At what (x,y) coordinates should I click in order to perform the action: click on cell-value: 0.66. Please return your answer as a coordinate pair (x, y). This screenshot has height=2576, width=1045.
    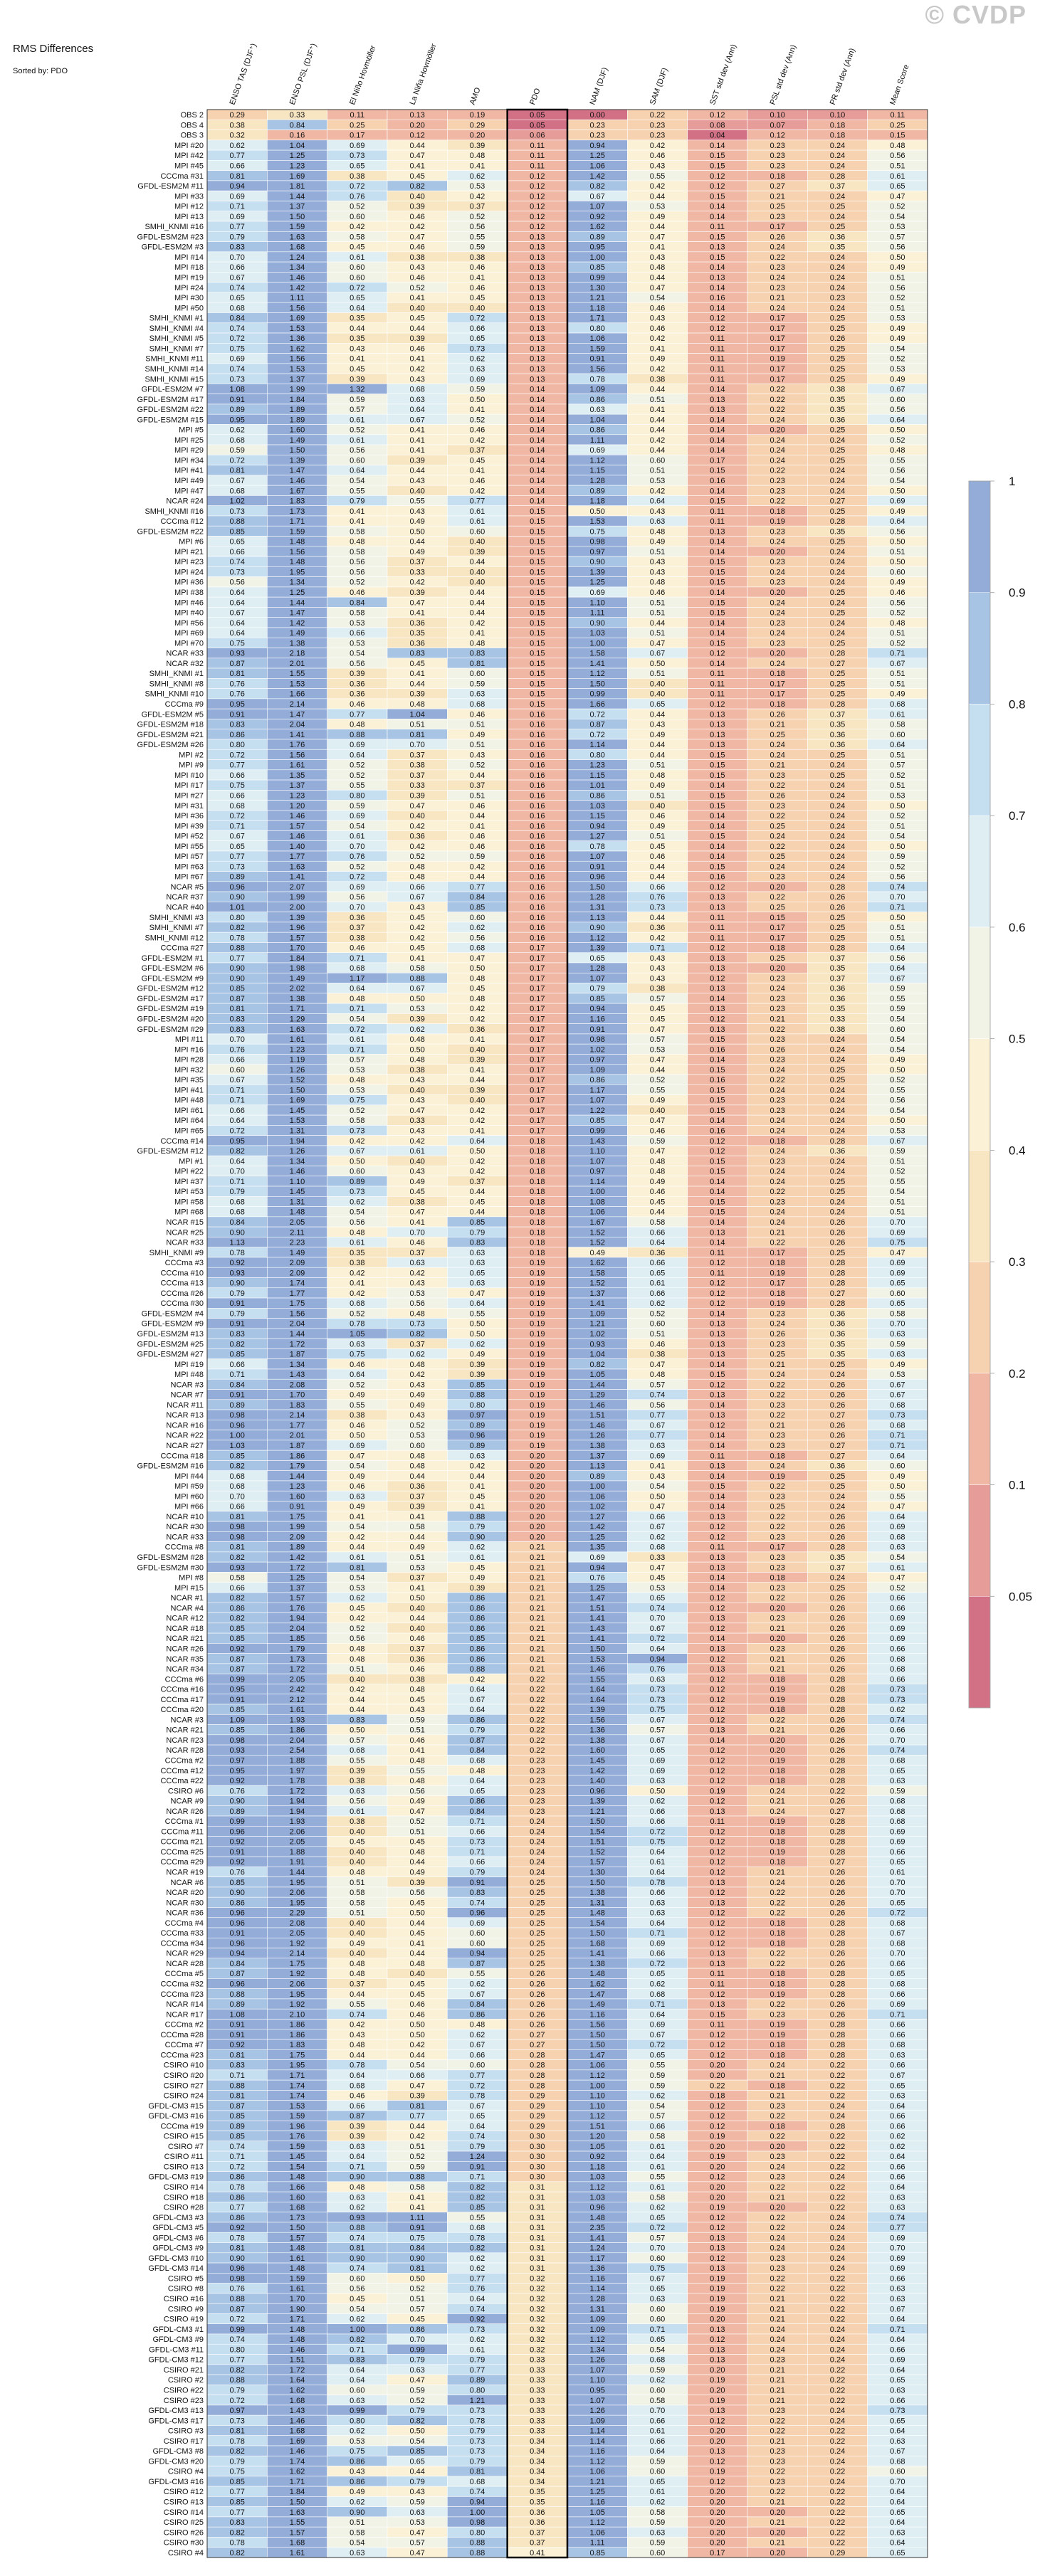
    Looking at the image, I should click on (417, 888).